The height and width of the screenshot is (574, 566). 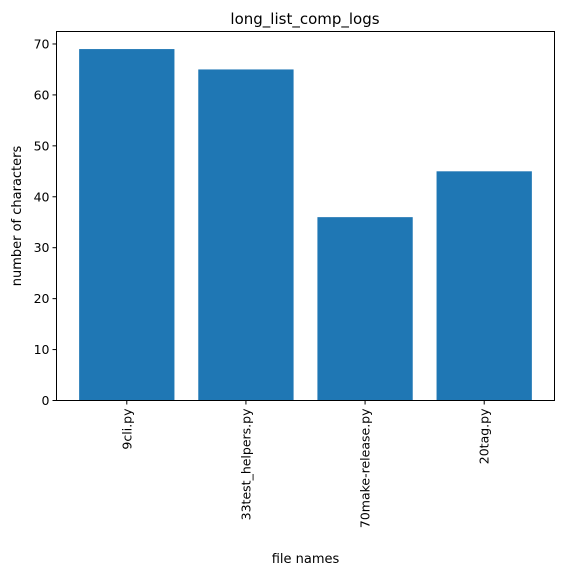 What do you see at coordinates (42, 247) in the screenshot?
I see `y-tick-label-3: 30` at bounding box center [42, 247].